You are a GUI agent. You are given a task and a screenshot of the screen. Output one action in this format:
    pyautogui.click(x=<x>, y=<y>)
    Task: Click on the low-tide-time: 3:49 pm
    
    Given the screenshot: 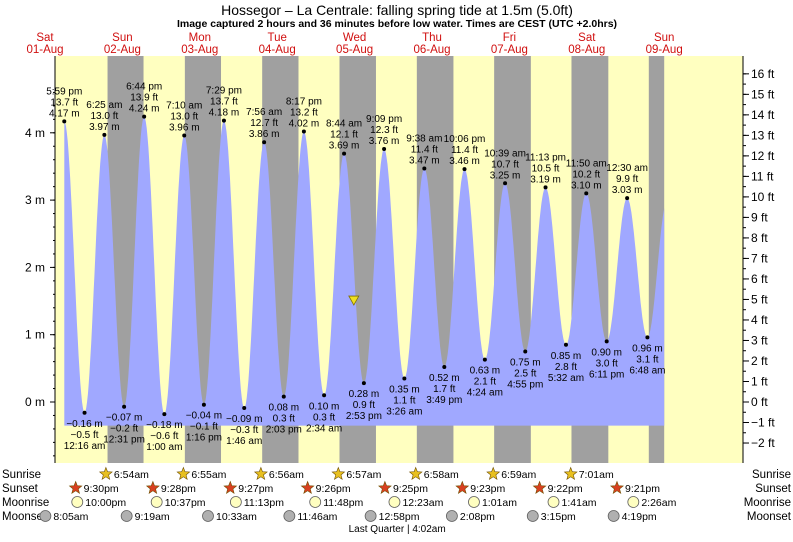 What is the action you would take?
    pyautogui.click(x=444, y=400)
    